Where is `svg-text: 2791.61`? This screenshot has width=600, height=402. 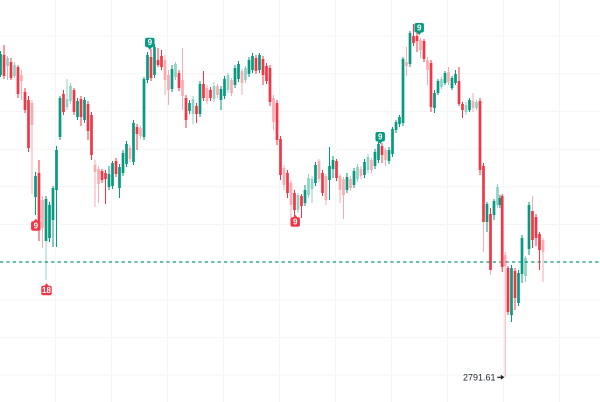 svg-text: 2791.61 is located at coordinates (479, 378).